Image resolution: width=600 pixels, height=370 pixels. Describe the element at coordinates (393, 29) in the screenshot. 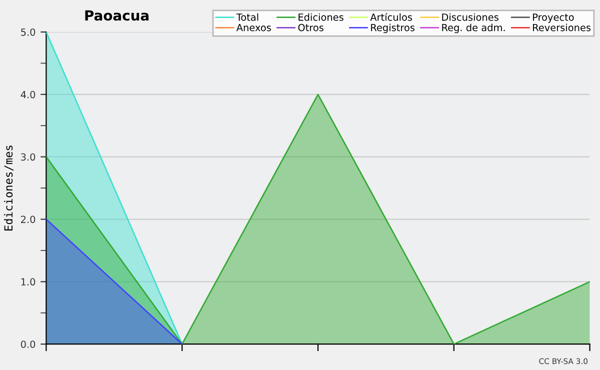

I see `legend-label: Registros` at that location.